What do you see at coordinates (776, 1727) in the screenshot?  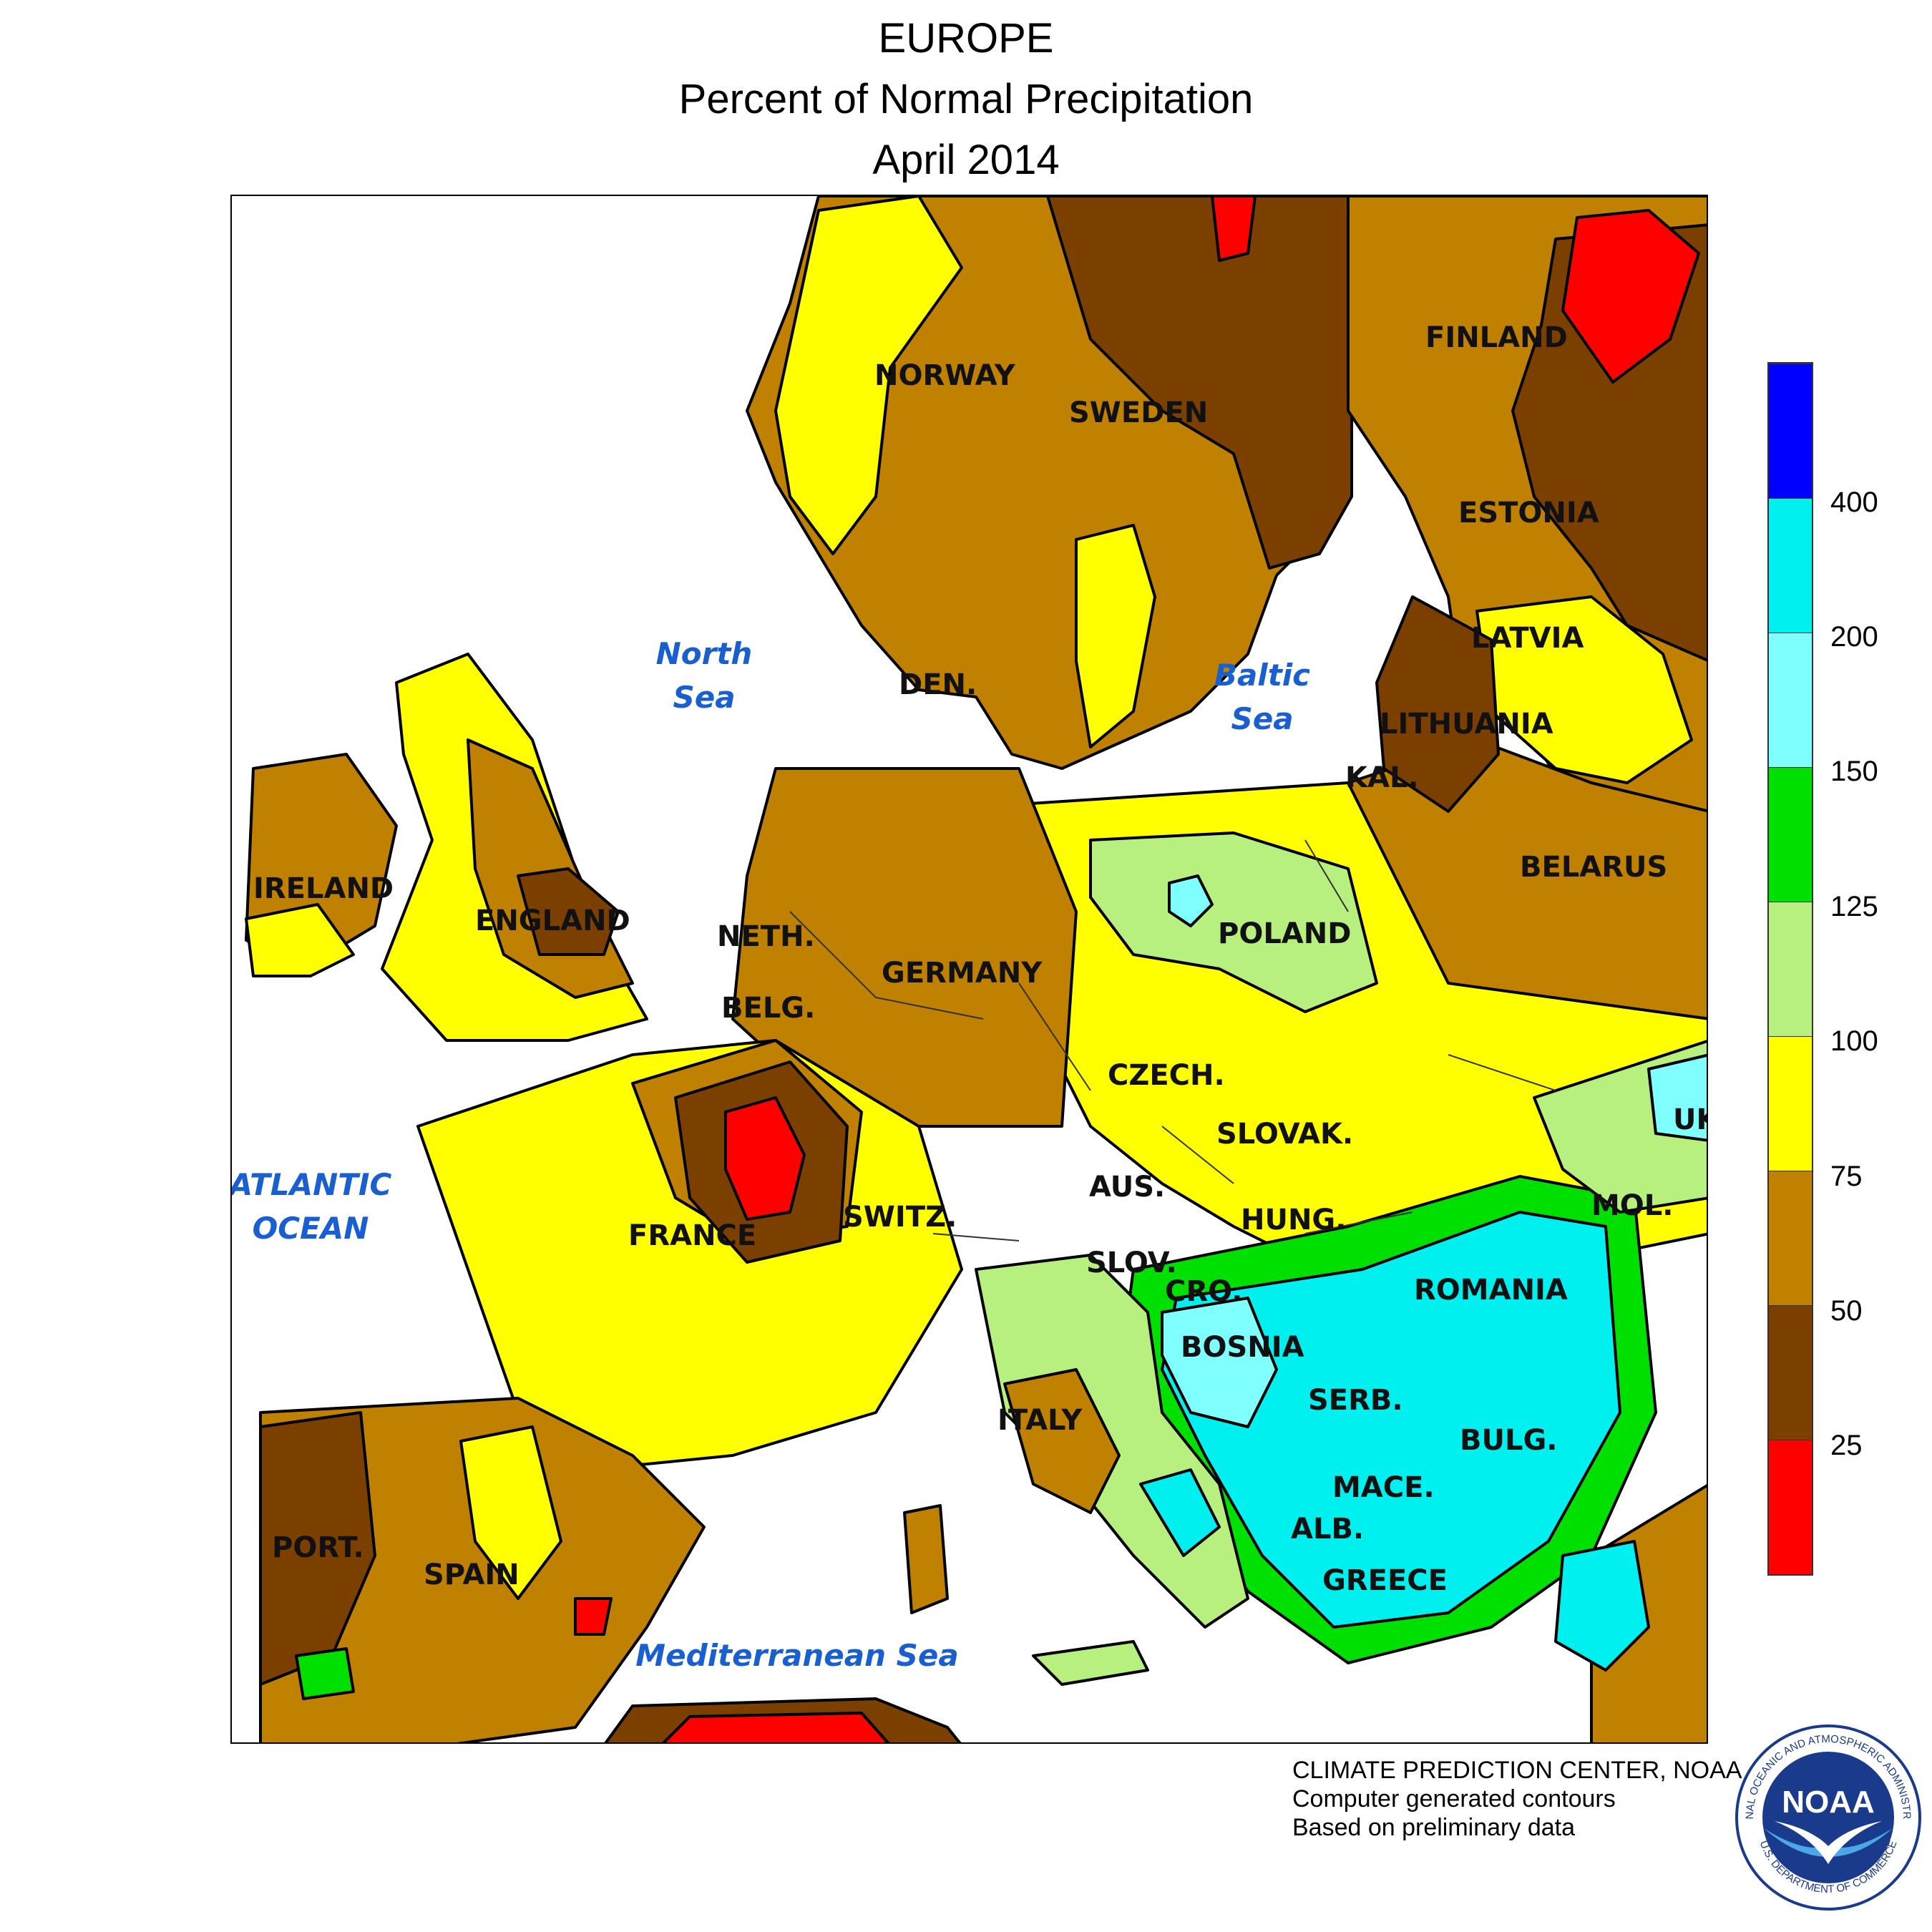 I see `region-north-africa-red` at bounding box center [776, 1727].